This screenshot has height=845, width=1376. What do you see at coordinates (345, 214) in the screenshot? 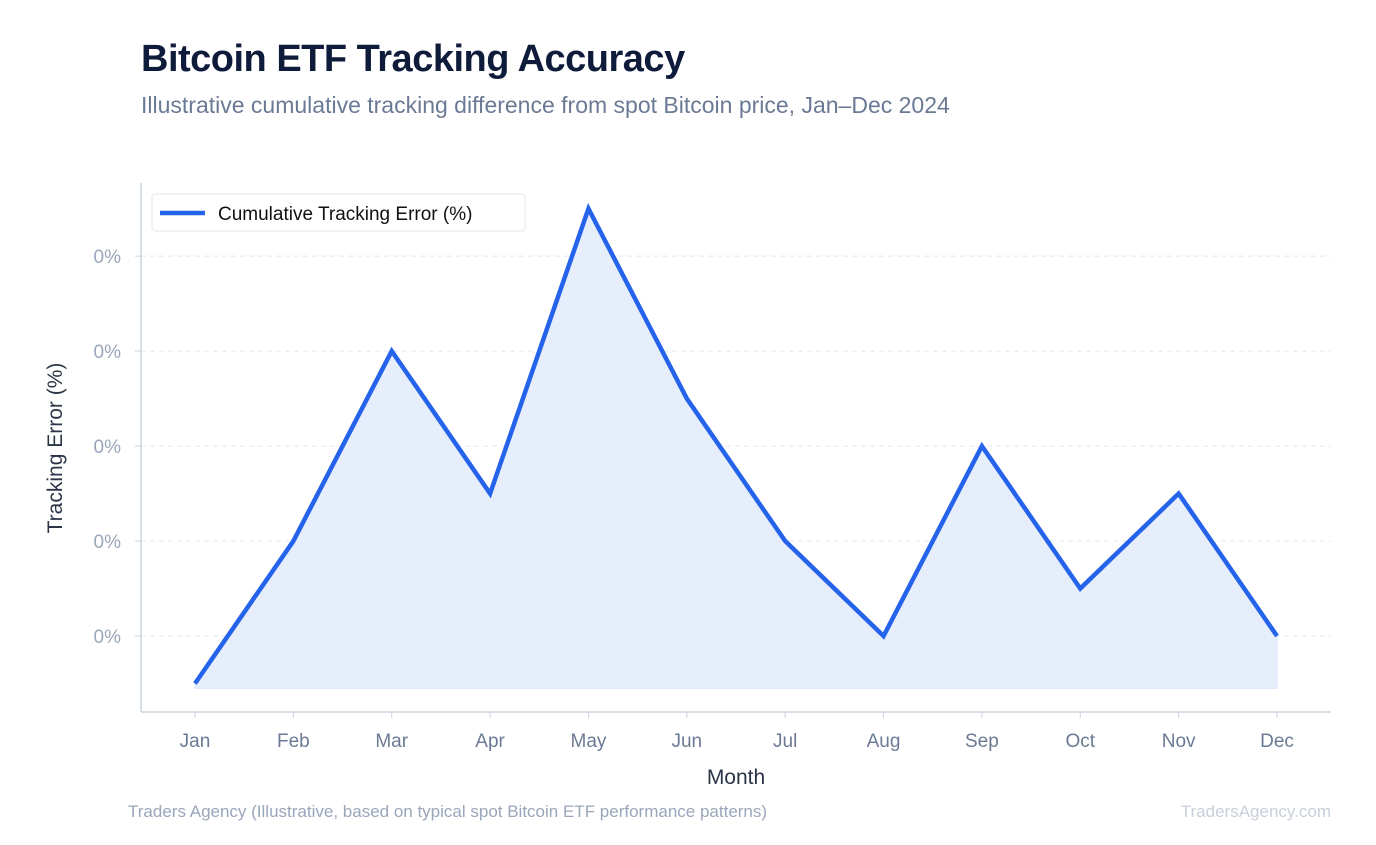
I see `legend-label: Cumulative Tracking Error (%)` at bounding box center [345, 214].